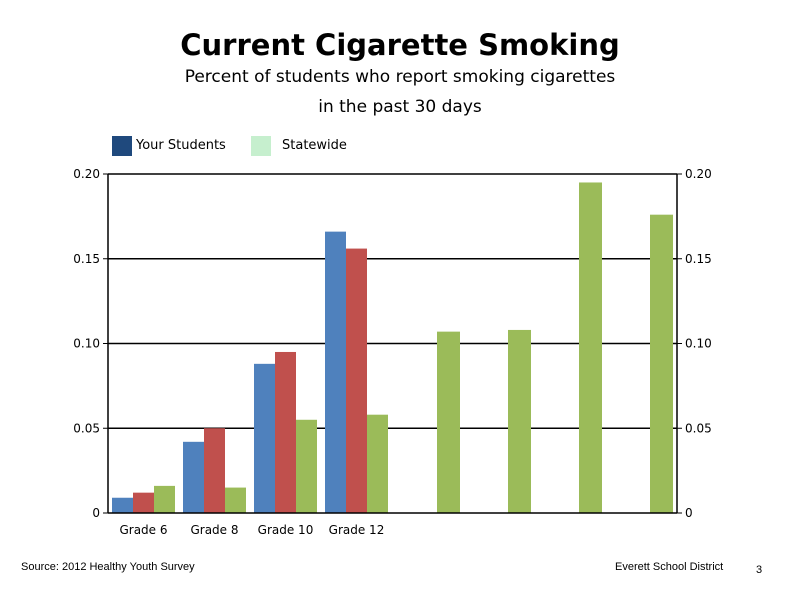 The image size is (800, 600). I want to click on x-tick-label: Grade 8, so click(214, 530).